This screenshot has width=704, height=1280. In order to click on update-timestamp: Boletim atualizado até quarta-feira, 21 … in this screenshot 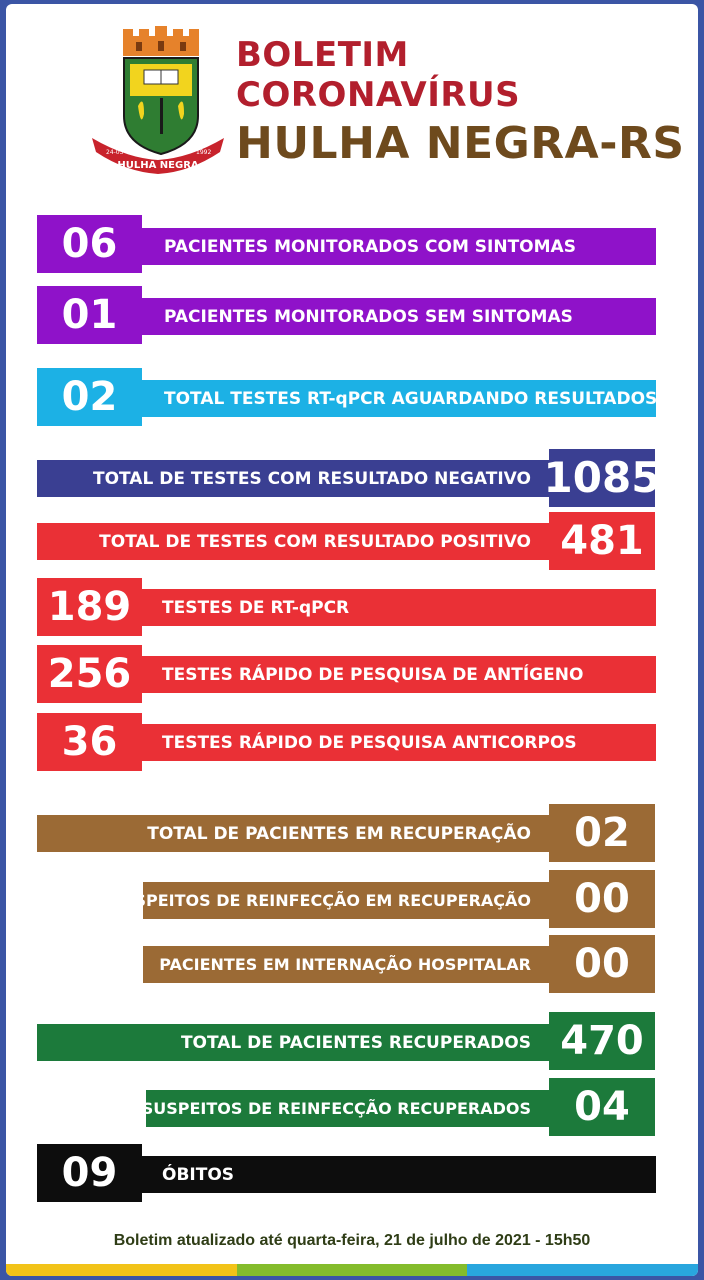, I will do `click(352, 1240)`.